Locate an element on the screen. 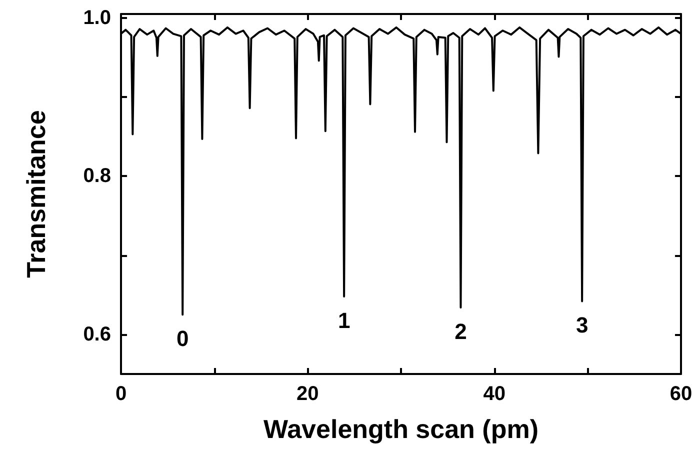 This screenshot has width=700, height=459. y-tick-label: 1.0 is located at coordinates (97, 17).